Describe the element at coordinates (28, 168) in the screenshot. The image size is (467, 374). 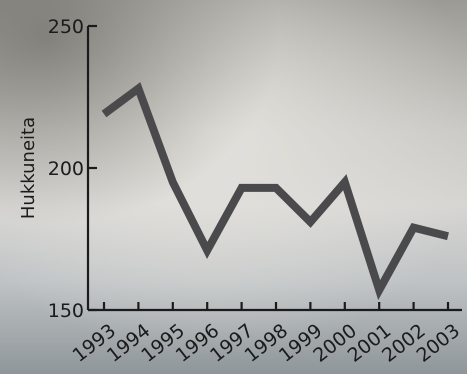
I see `y-axis-title: Hukkuneita` at that location.